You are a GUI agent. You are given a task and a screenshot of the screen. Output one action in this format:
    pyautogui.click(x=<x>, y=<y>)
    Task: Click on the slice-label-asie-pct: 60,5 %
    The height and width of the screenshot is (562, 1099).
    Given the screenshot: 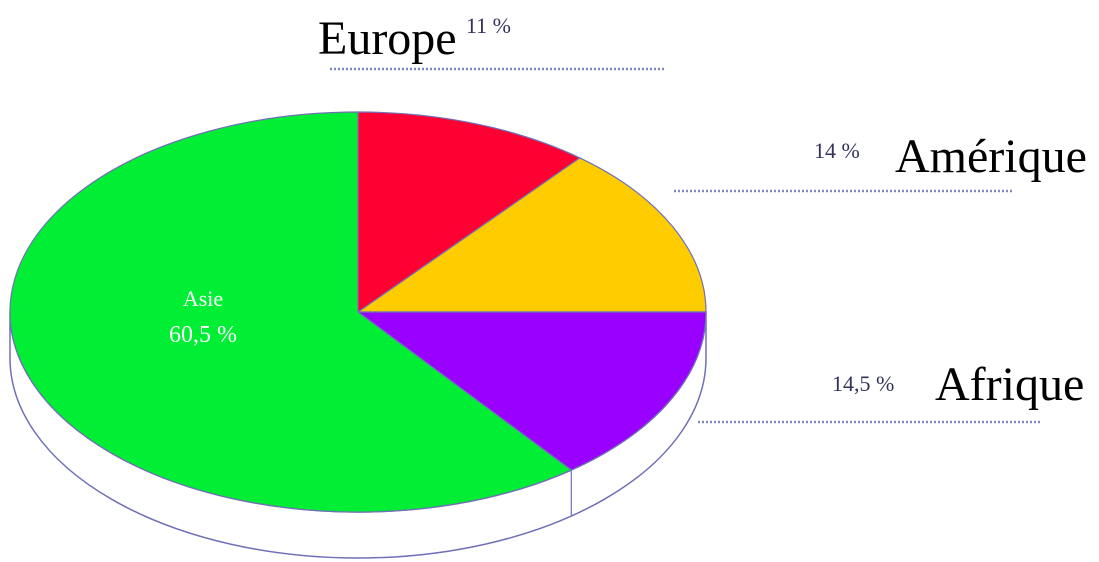 What is the action you would take?
    pyautogui.click(x=203, y=335)
    